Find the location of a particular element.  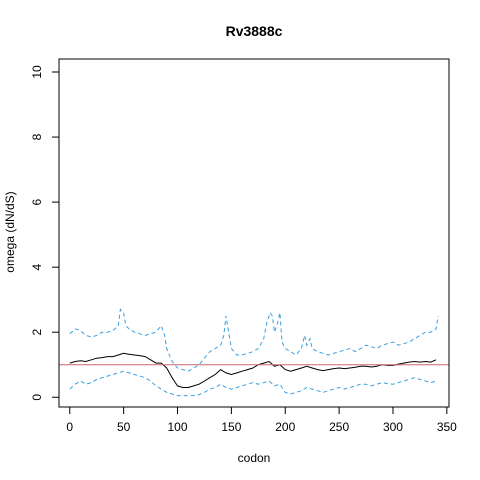

y-tick-label: 10 is located at coordinates (37, 72).